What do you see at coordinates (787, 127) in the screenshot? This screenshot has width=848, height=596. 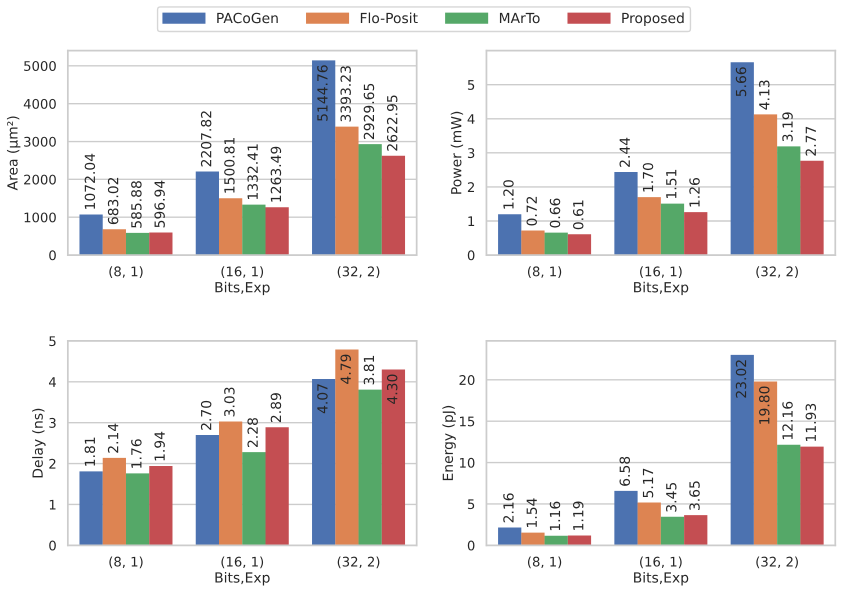 I see `data-label: 3.19` at bounding box center [787, 127].